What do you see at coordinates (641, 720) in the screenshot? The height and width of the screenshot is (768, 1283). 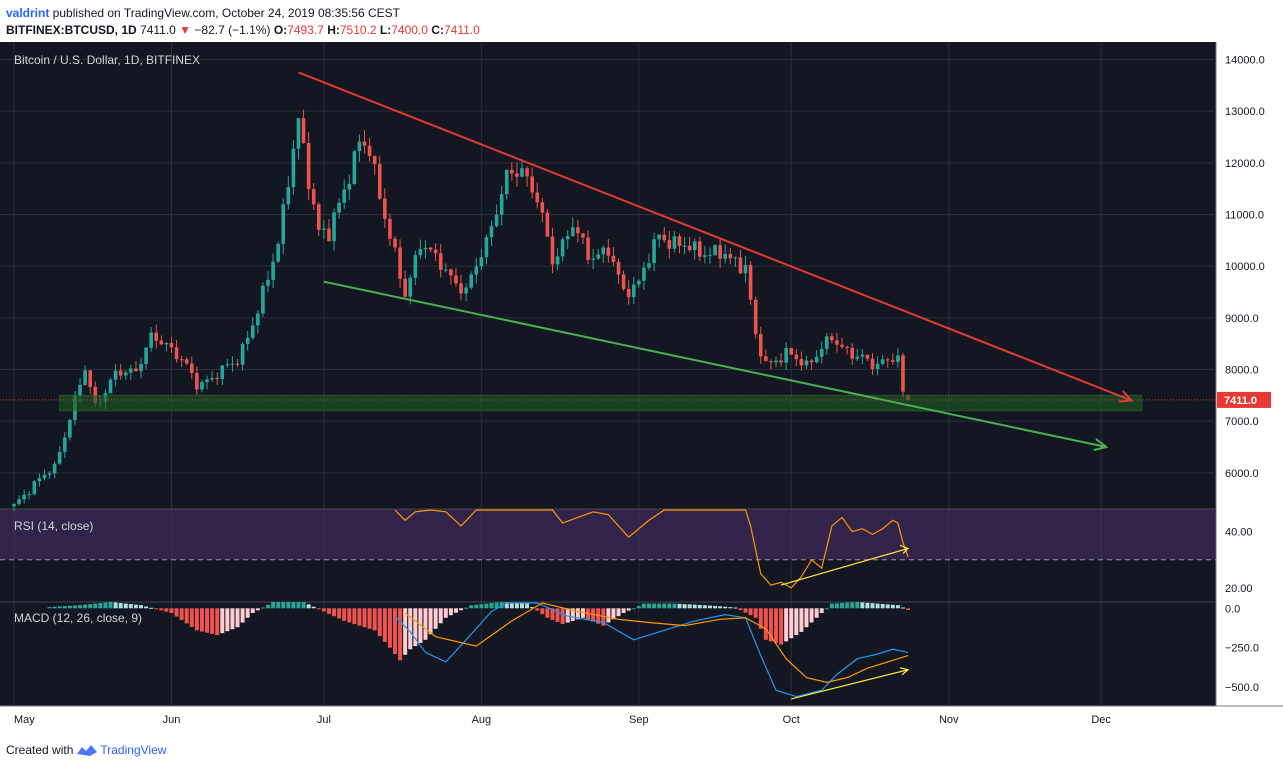 I see `time-axis-panel` at bounding box center [641, 720].